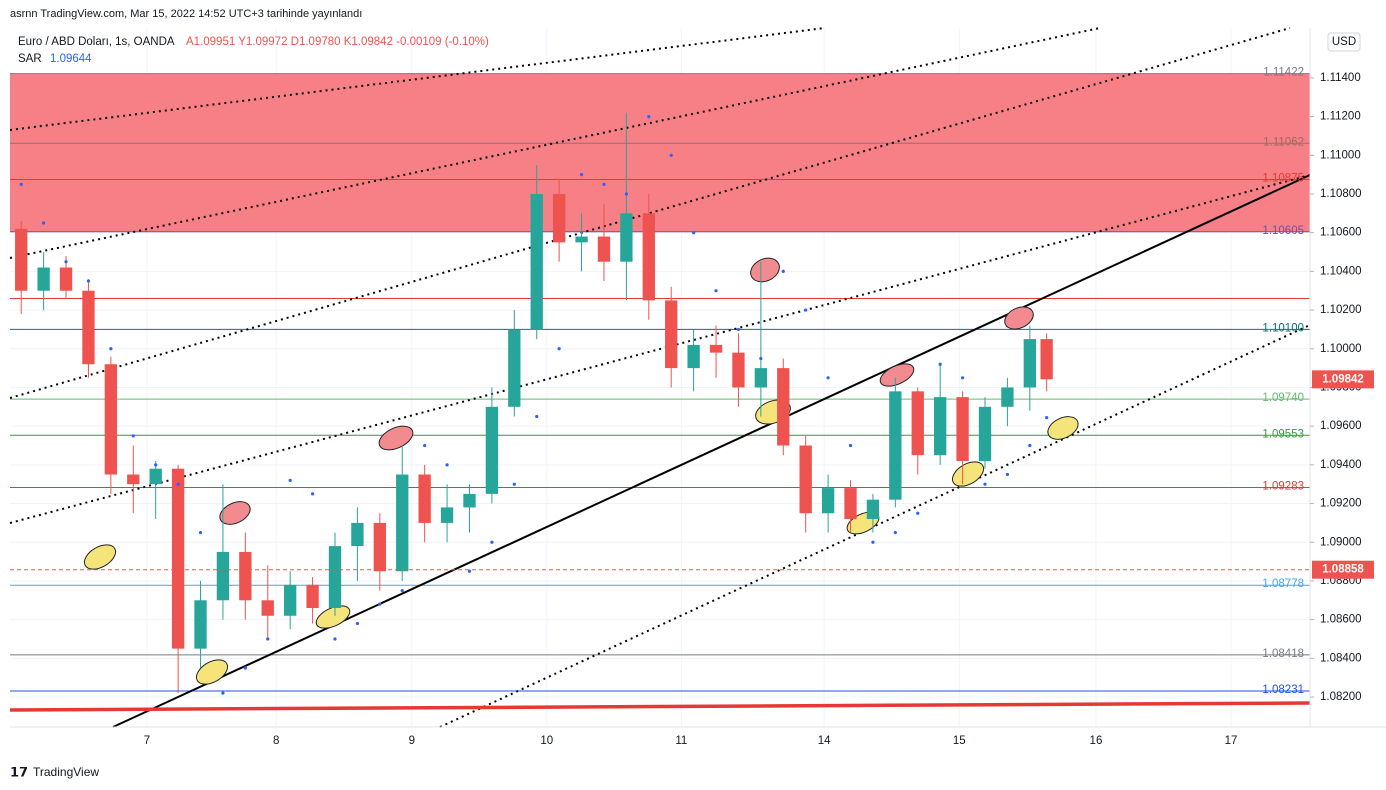 This screenshot has height=790, width=1386. I want to click on level-label: 1.08418, so click(1283, 654).